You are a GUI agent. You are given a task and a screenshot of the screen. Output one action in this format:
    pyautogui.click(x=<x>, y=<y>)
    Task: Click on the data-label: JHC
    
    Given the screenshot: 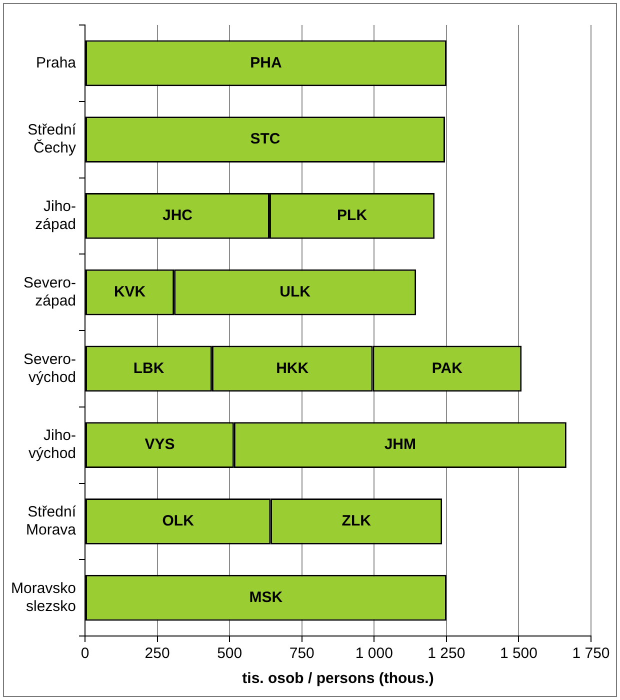 What is the action you would take?
    pyautogui.click(x=177, y=215)
    